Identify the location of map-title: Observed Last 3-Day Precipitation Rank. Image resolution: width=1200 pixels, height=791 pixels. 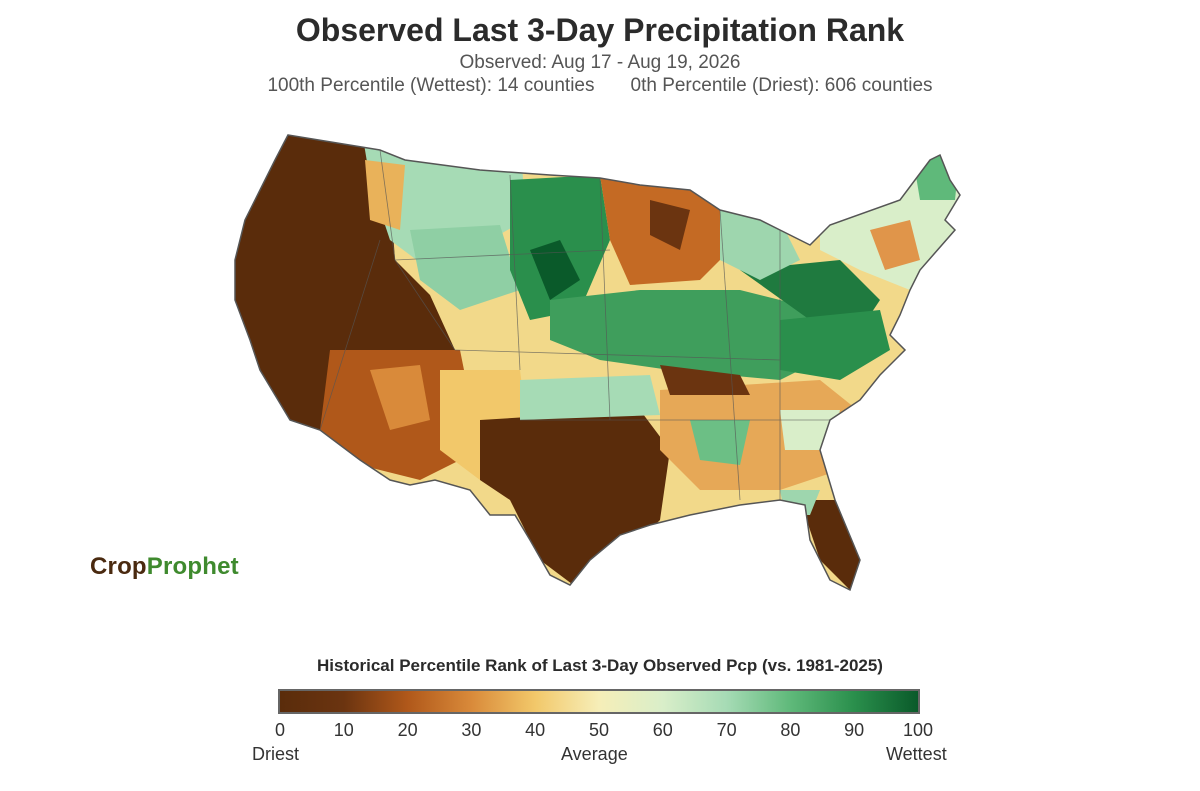
(600, 30).